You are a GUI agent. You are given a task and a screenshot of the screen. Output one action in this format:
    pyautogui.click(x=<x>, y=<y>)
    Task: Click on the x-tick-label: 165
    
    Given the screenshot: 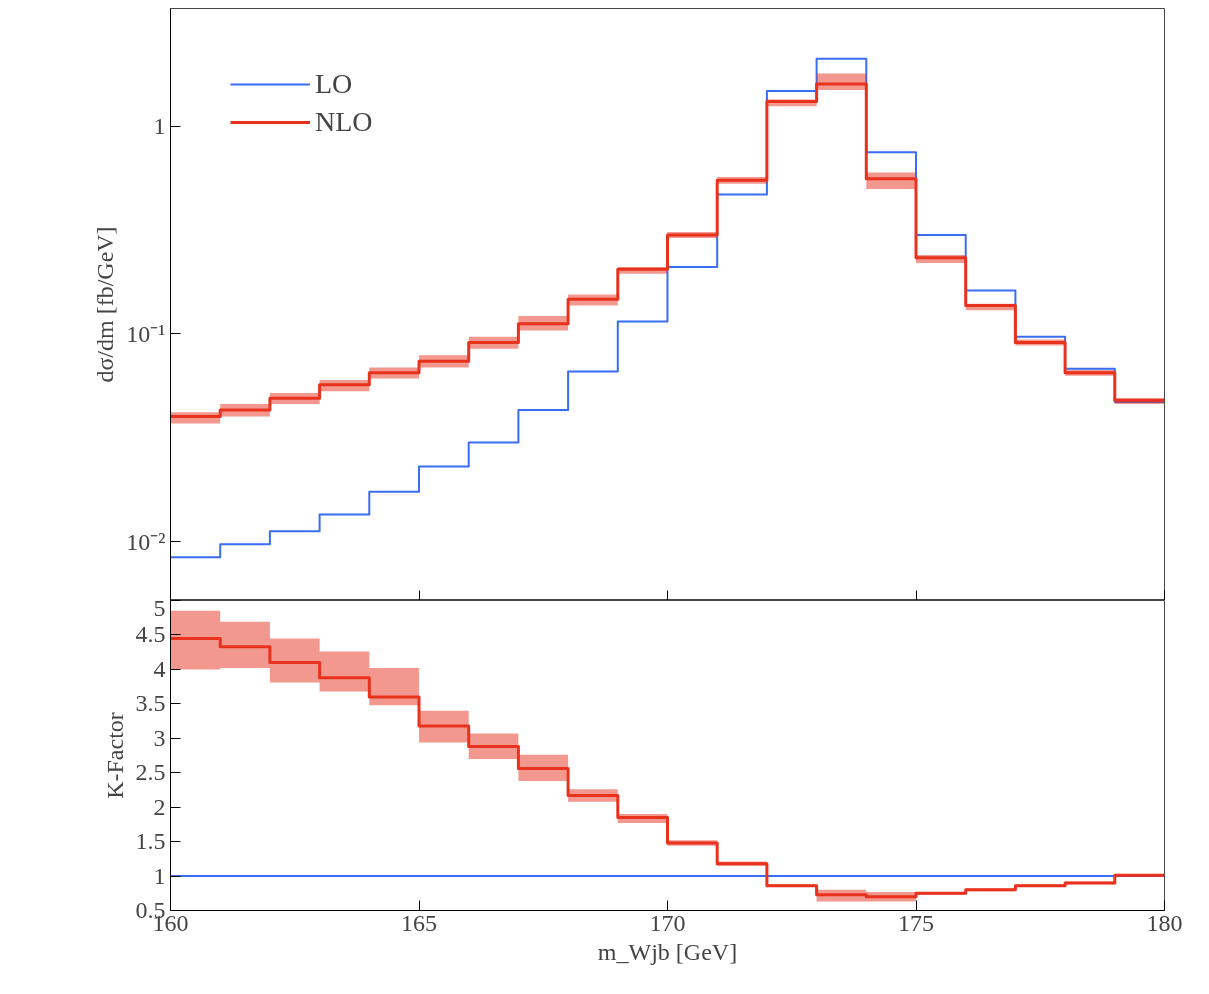 What is the action you would take?
    pyautogui.click(x=419, y=922)
    